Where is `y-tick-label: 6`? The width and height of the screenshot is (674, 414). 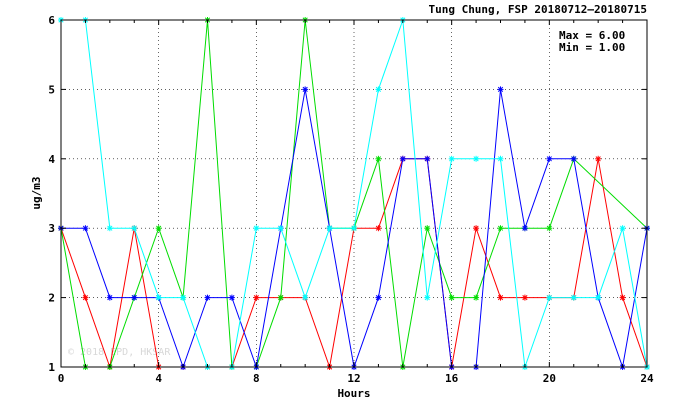 y-tick-label: 6 is located at coordinates (51, 20).